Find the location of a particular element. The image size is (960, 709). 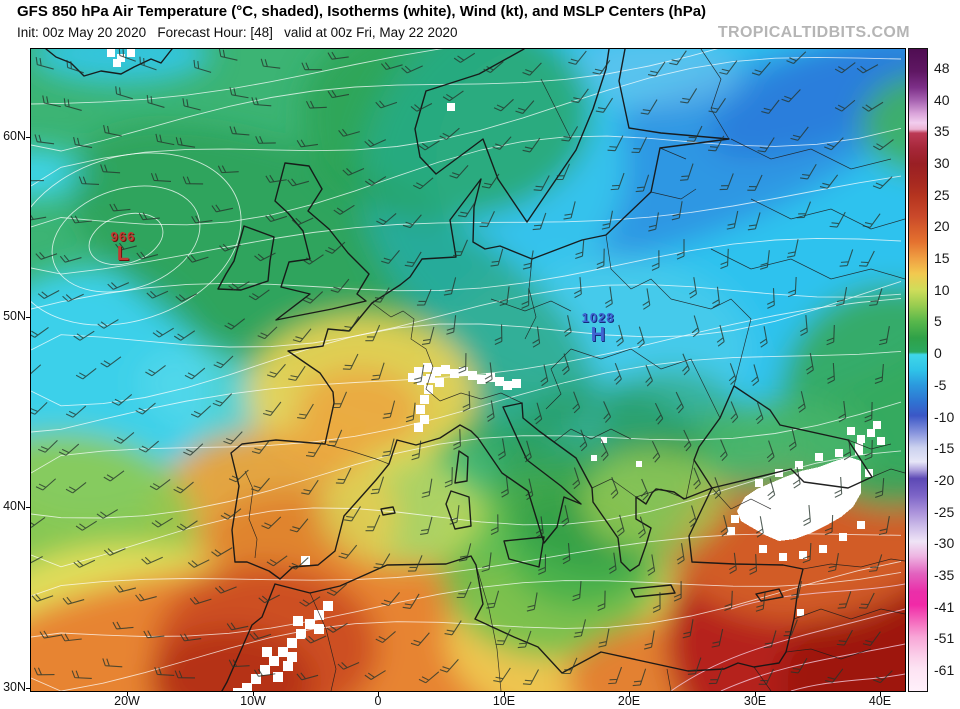

lon-tick-label: 20E is located at coordinates (629, 701).